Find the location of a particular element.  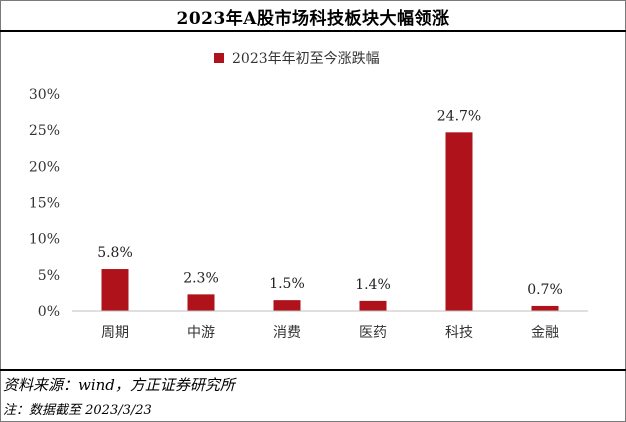

y-tick-label: 5% is located at coordinates (49, 276).